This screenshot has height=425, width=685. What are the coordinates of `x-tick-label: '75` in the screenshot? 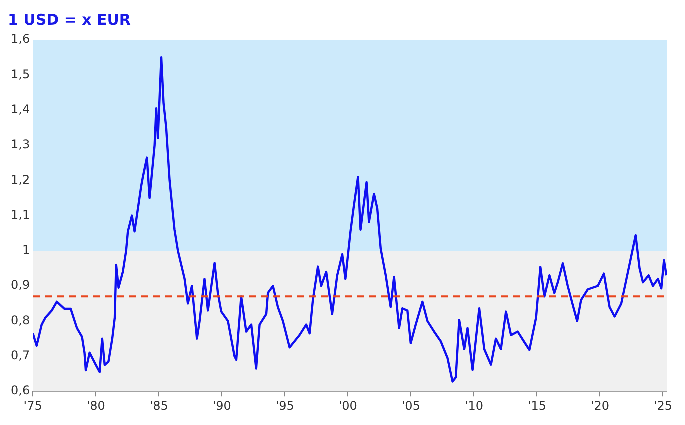 It's located at (33, 405).